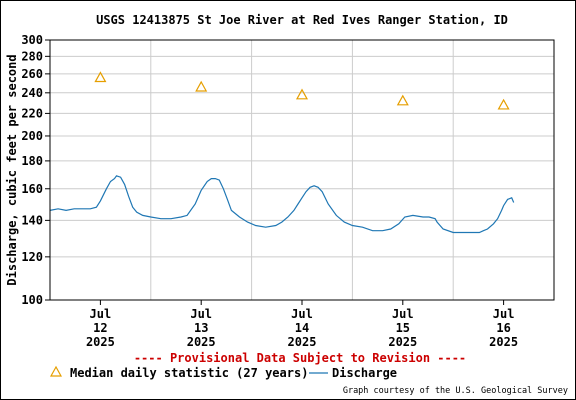 This screenshot has height=400, width=576. Describe the element at coordinates (32, 170) in the screenshot. I see `y-tick-labels: 100 120 140 160 180 200 220 240 260 280 300` at that location.